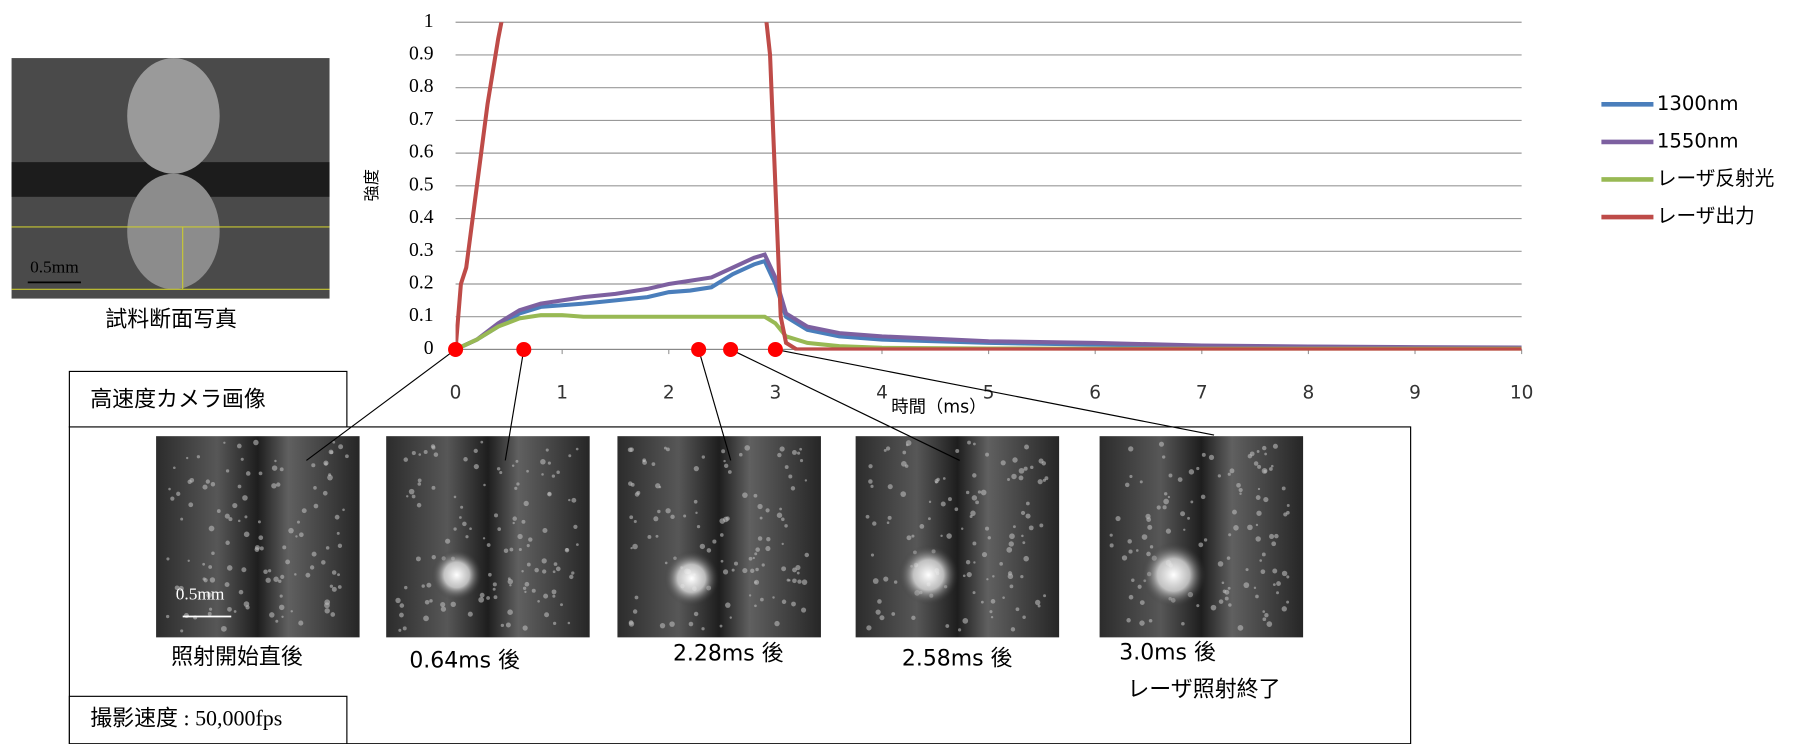 The width and height of the screenshot is (1813, 744). Describe the element at coordinates (728, 654) in the screenshot. I see `frame-caption: 2.28ms 後` at that location.